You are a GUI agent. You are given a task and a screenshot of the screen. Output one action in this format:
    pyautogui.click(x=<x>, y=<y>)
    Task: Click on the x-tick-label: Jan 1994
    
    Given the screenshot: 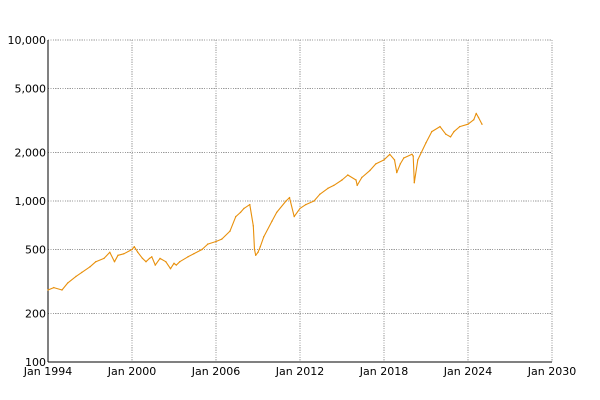 What is the action you would take?
    pyautogui.click(x=47, y=371)
    